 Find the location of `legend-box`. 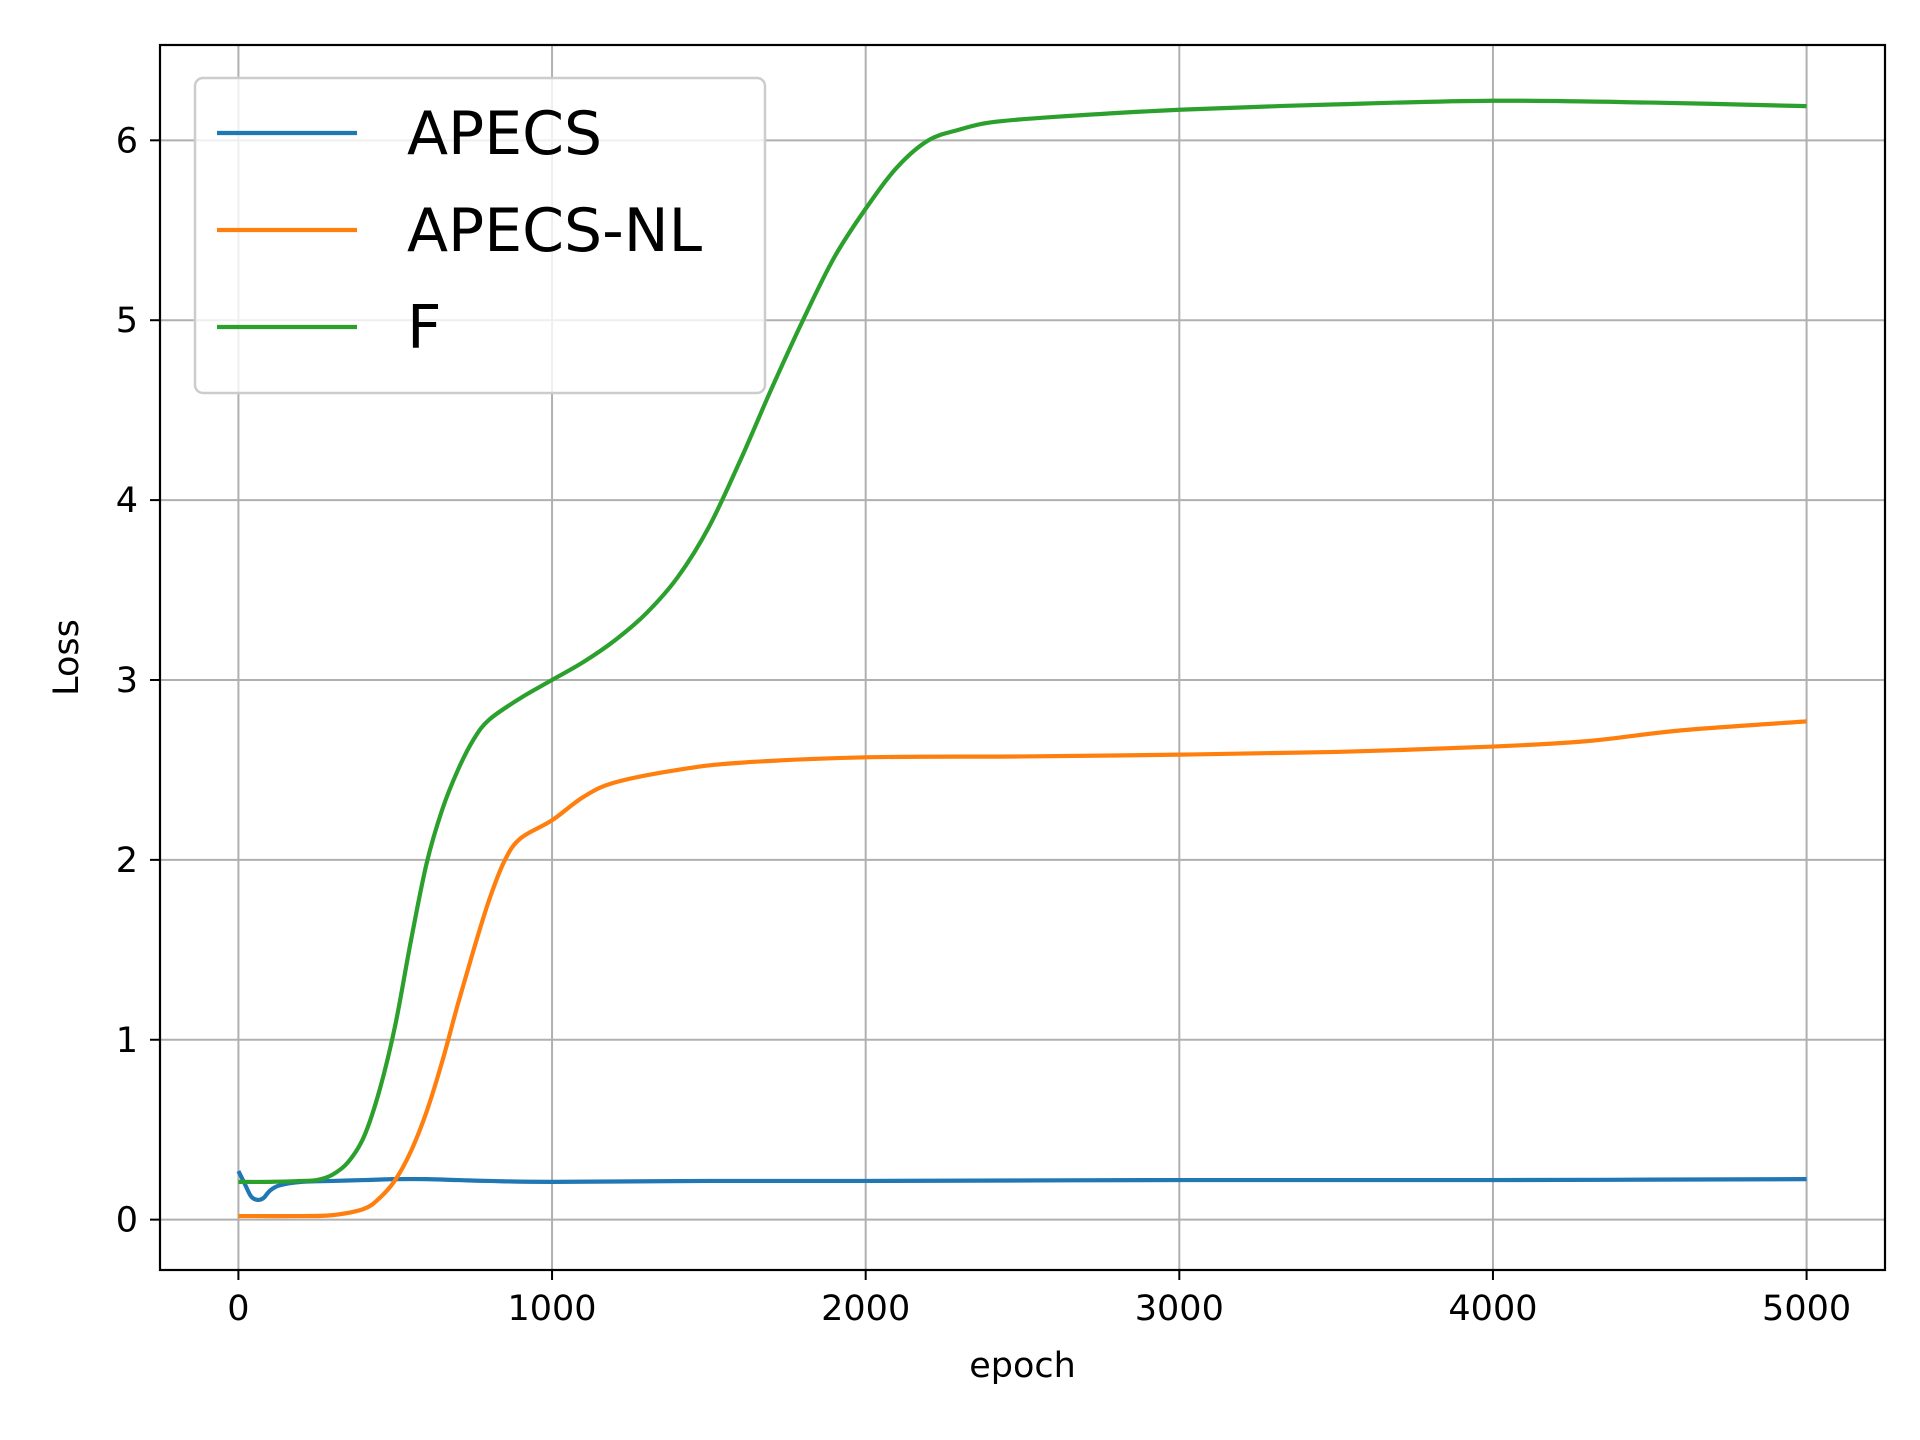

legend-box is located at coordinates (480, 235).